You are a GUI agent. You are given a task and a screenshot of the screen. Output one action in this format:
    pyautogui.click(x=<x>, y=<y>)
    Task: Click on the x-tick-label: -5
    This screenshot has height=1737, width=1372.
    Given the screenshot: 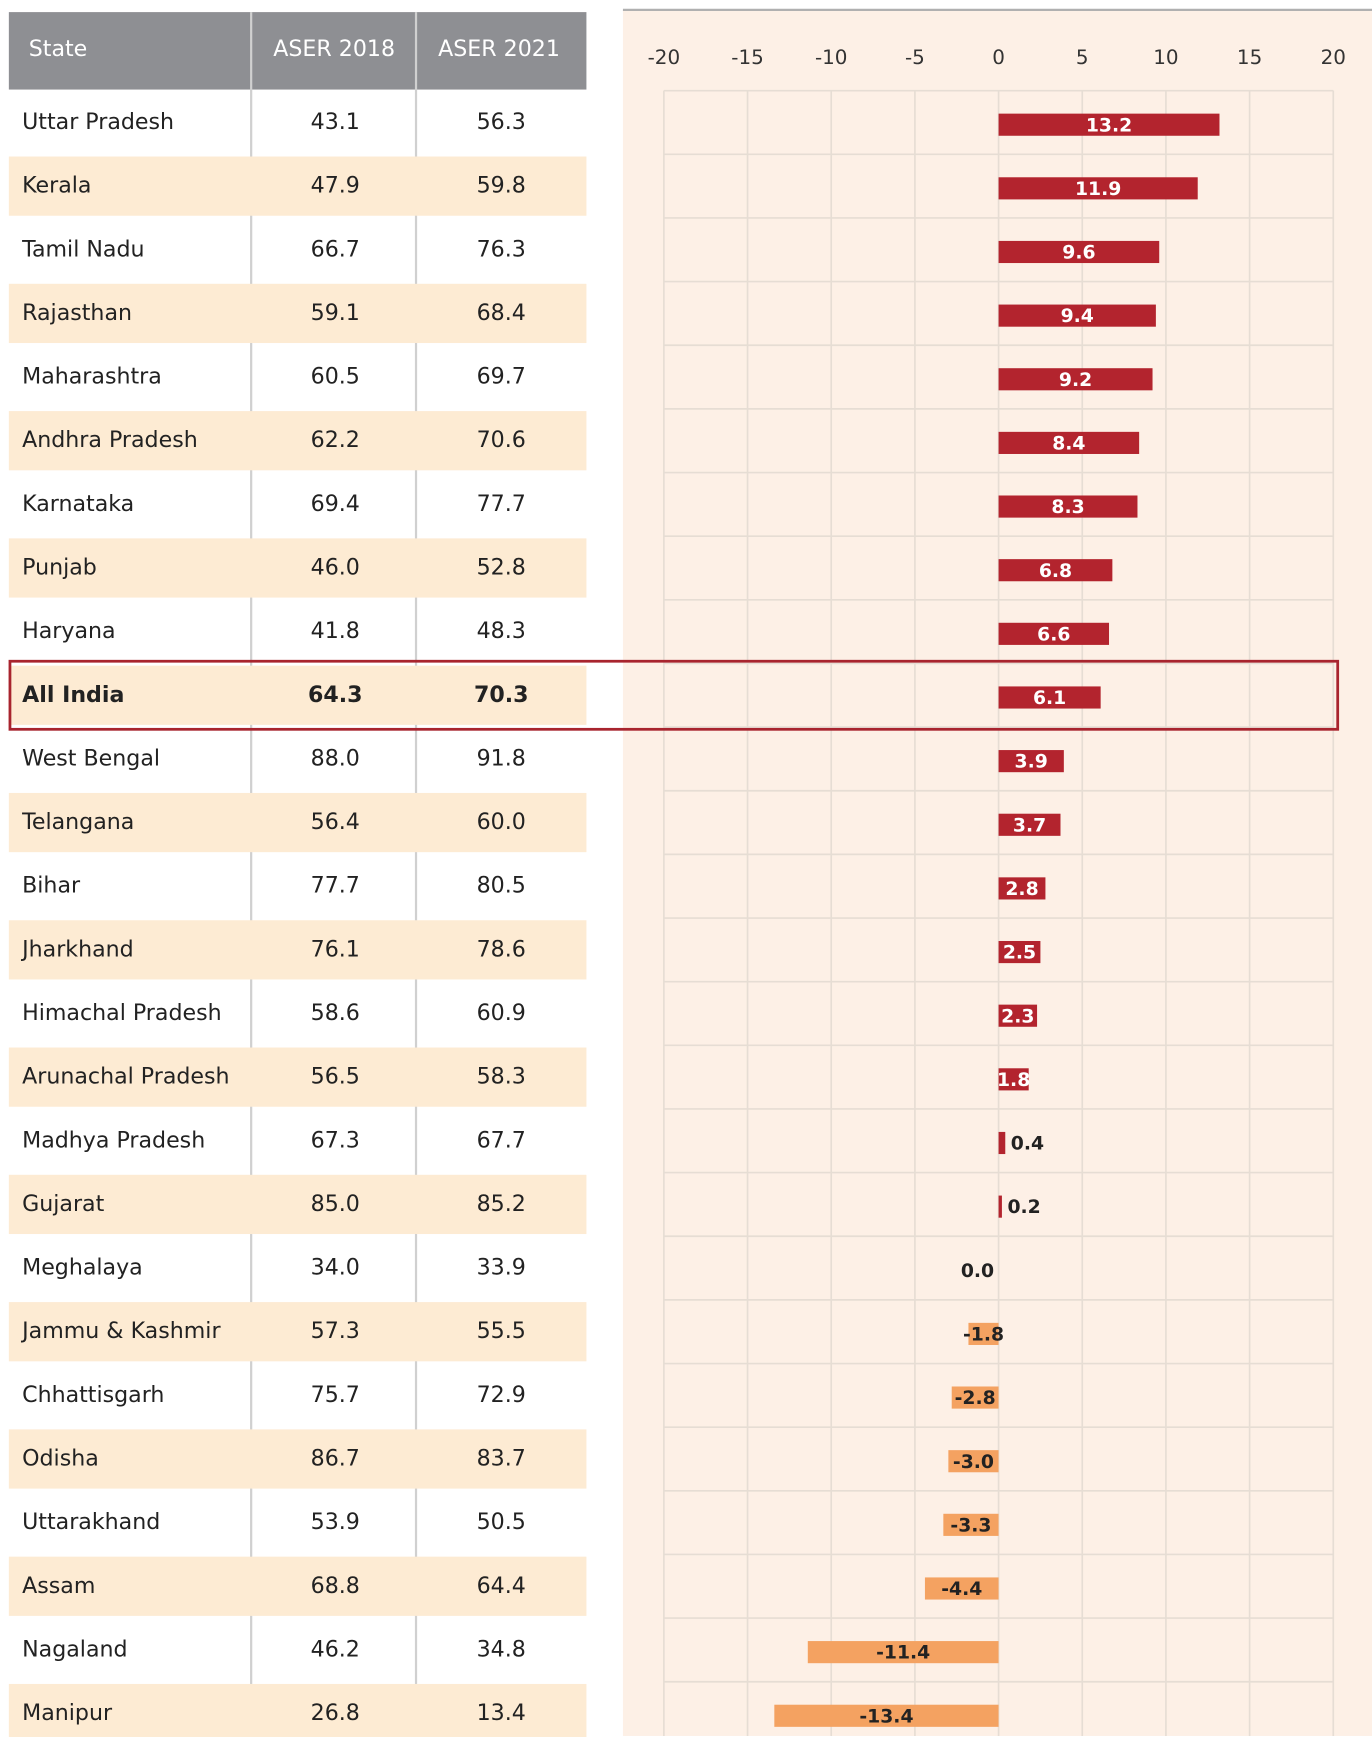 What is the action you would take?
    pyautogui.click(x=915, y=57)
    